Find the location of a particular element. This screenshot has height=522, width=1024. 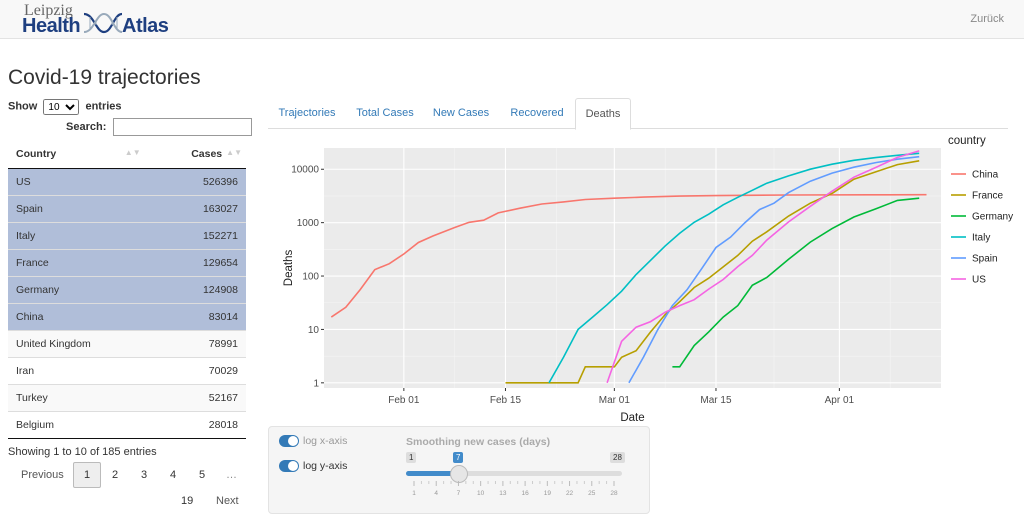

table-row: US 526396 is located at coordinates (127, 182).